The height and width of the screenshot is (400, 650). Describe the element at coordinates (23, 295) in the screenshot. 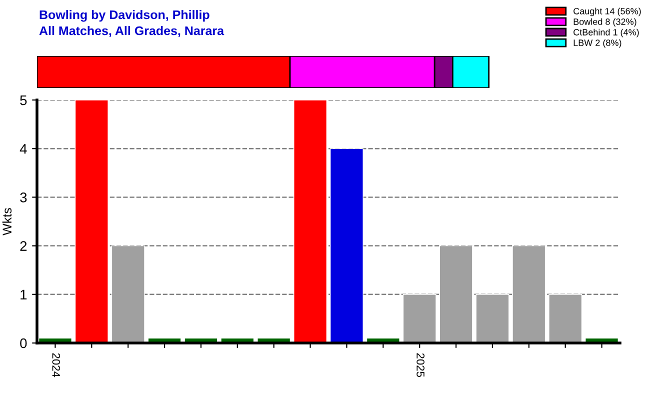

I see `y-tick-label: 1` at that location.